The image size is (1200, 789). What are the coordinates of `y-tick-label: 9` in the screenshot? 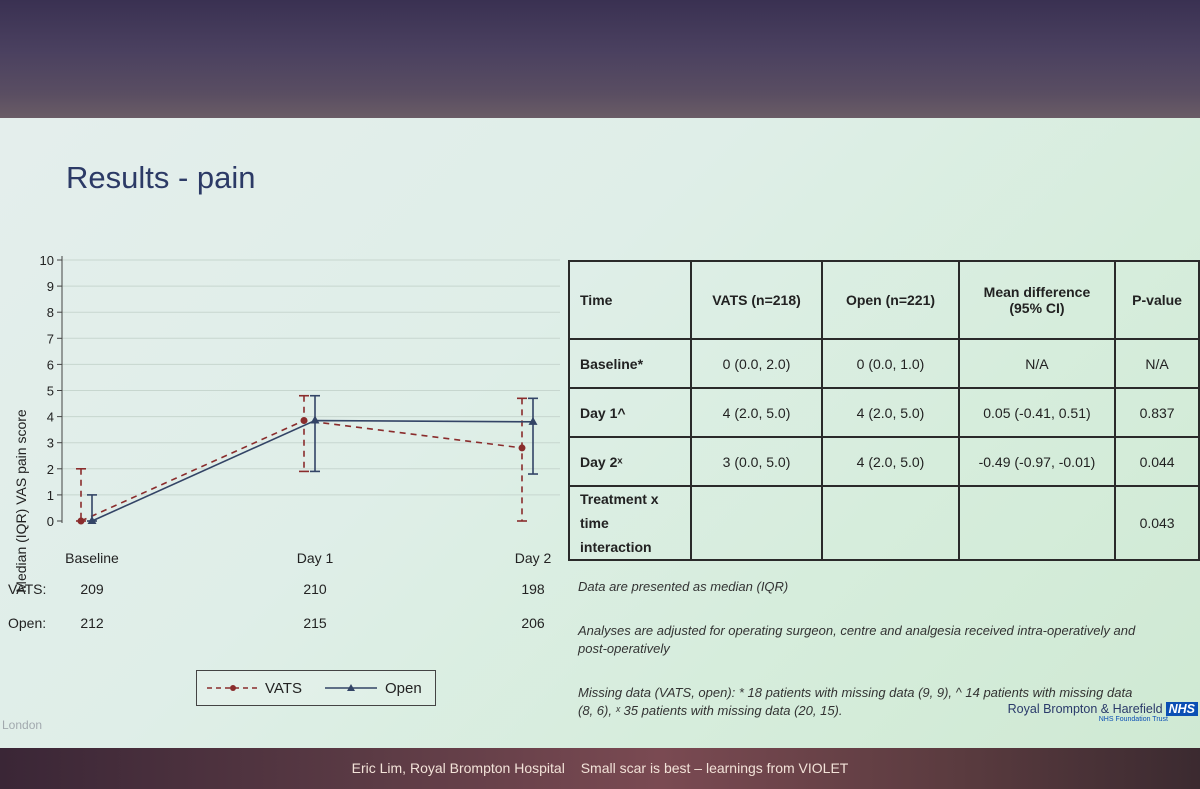 It's located at (50, 286).